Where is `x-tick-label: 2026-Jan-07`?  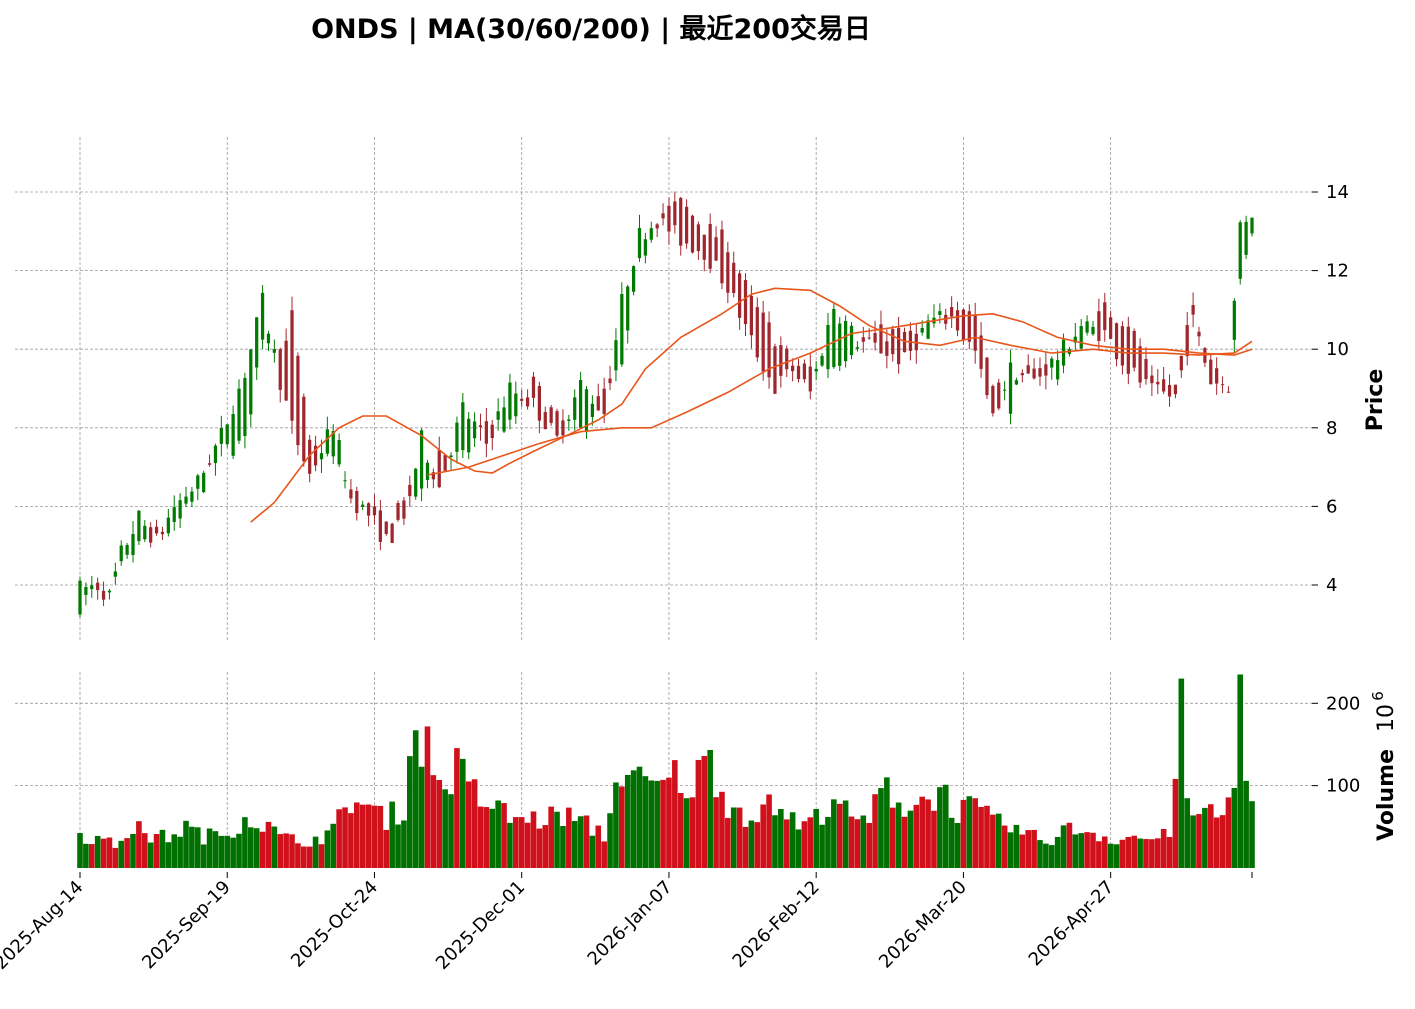 x-tick-label: 2026-Jan-07 is located at coordinates (630, 923).